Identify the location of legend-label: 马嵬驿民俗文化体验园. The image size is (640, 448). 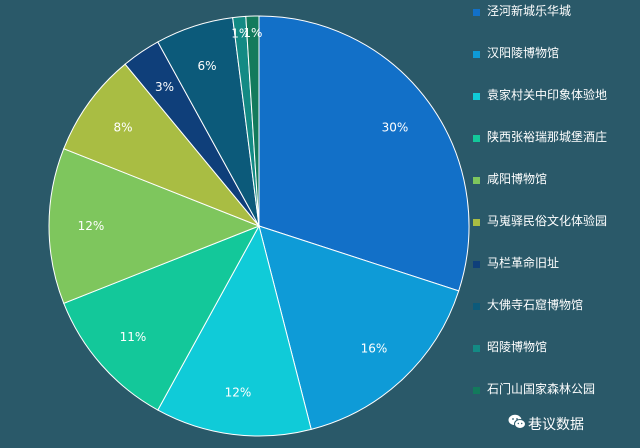
(547, 221).